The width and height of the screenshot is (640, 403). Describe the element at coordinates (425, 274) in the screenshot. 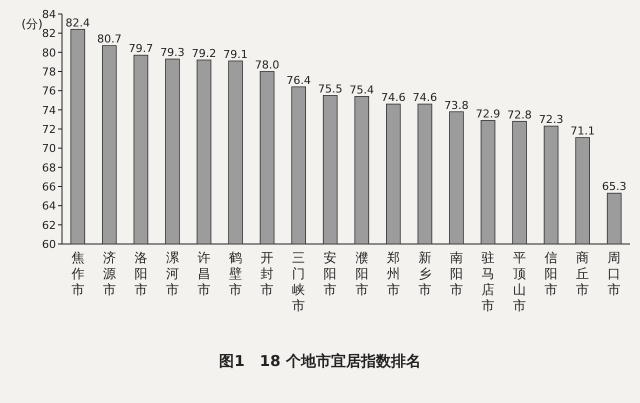

I see `x-tick-label: 新乡市` at that location.